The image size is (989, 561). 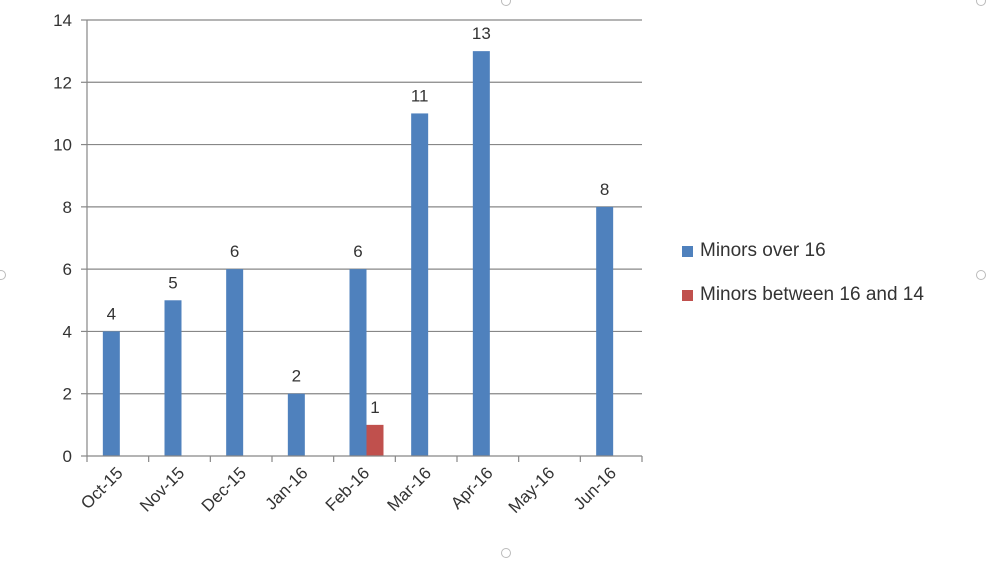 I want to click on data-label: 5, so click(x=172, y=282).